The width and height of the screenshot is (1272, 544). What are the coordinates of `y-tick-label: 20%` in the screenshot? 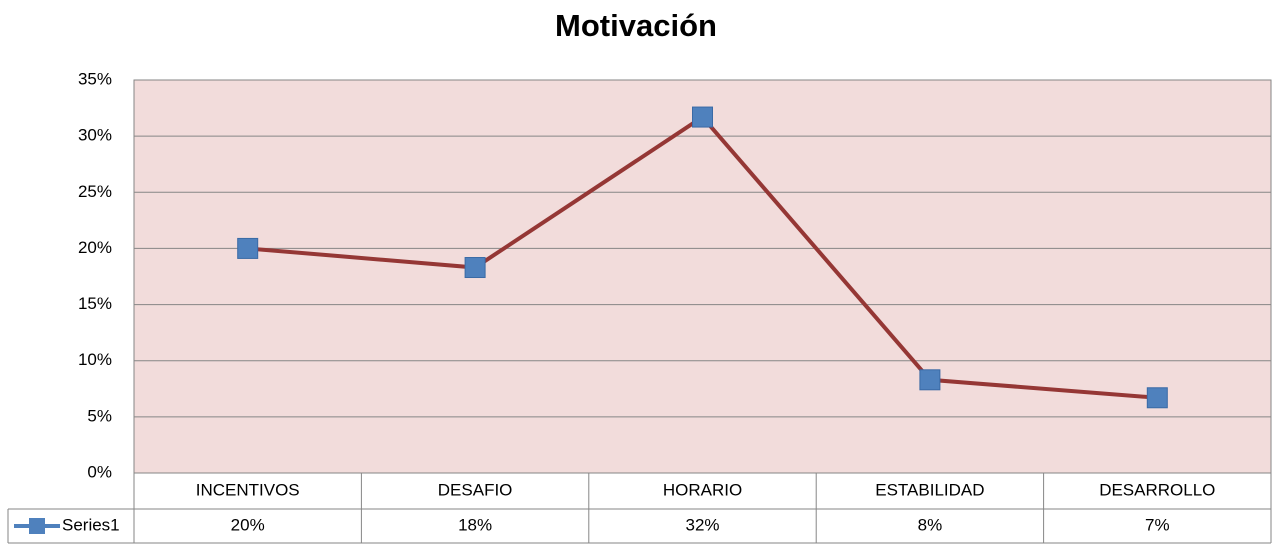 It's located at (95, 247).